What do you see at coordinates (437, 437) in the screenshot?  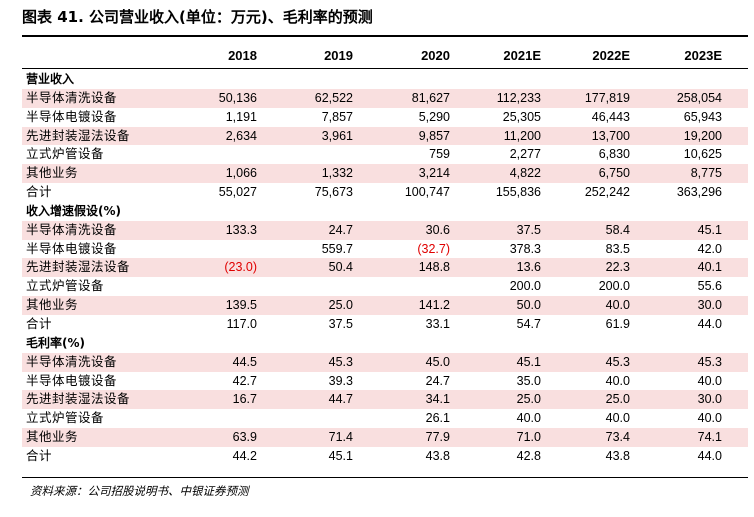 I see `table-cell: 77.9` at bounding box center [437, 437].